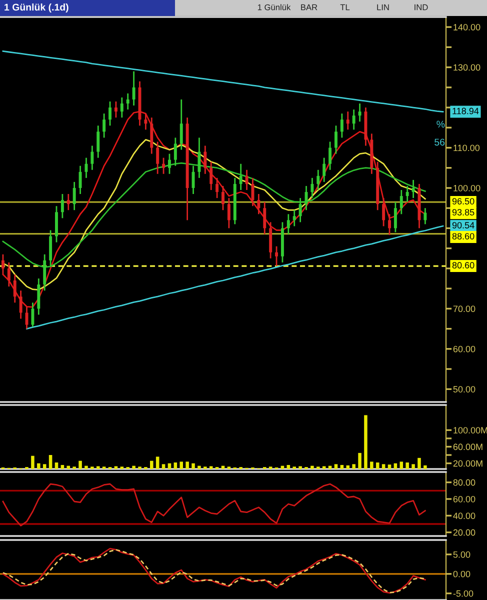 This screenshot has height=600, width=487. Describe the element at coordinates (465, 111) in the screenshot. I see `data-label: 118.94` at that location.